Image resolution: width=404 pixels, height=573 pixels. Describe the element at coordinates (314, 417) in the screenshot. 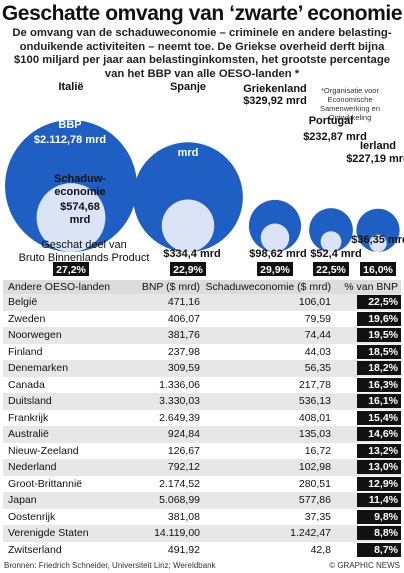

I see `row-shadow: 408,01` at that location.